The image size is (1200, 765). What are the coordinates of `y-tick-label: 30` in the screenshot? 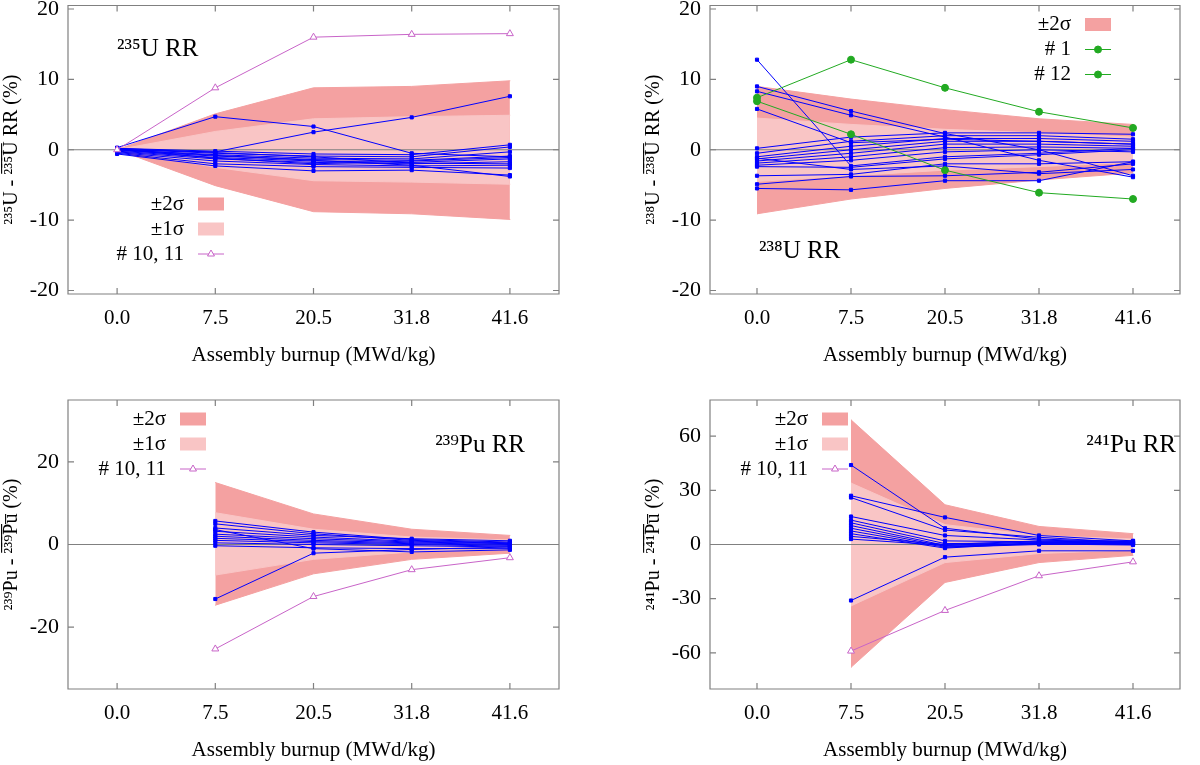 It's located at (690, 489).